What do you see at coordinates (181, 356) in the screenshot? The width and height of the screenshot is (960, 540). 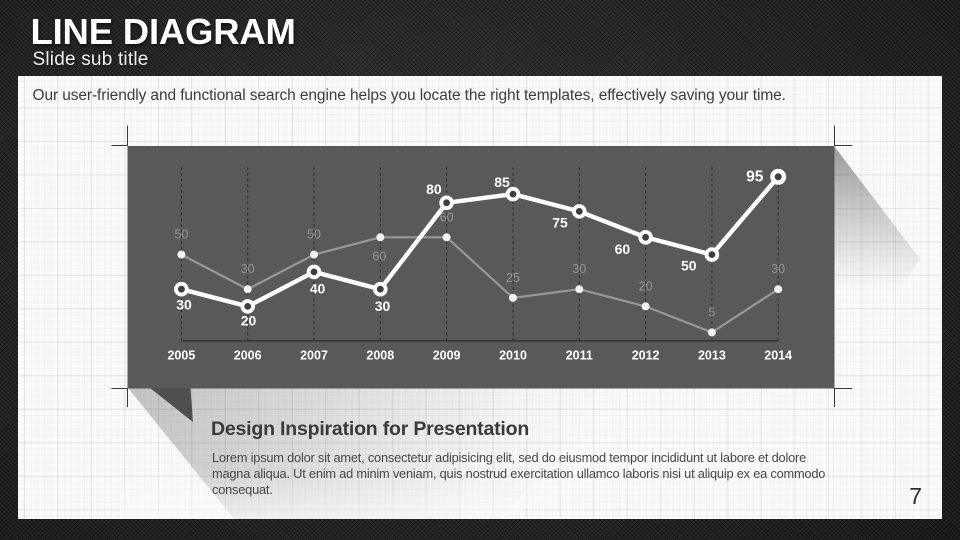 I see `svg-text: 2005` at bounding box center [181, 356].